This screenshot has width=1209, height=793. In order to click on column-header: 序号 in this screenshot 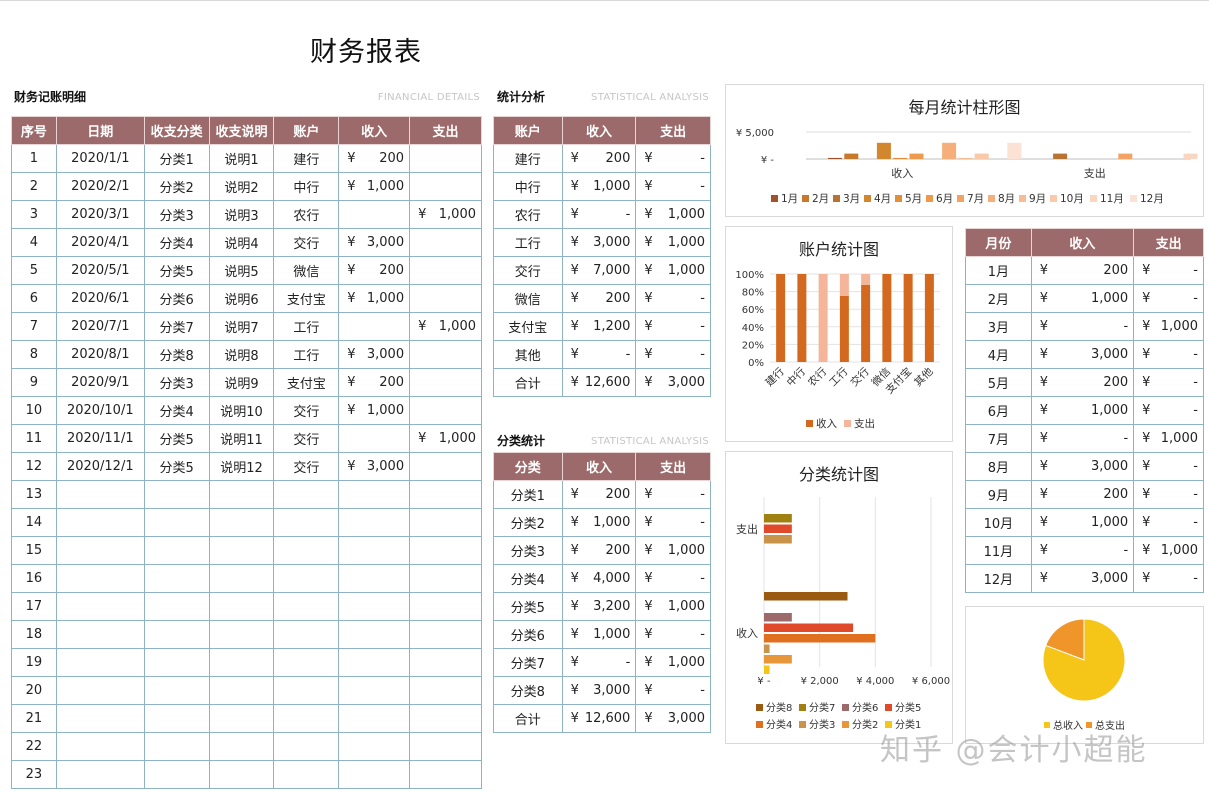, I will do `click(34, 130)`.